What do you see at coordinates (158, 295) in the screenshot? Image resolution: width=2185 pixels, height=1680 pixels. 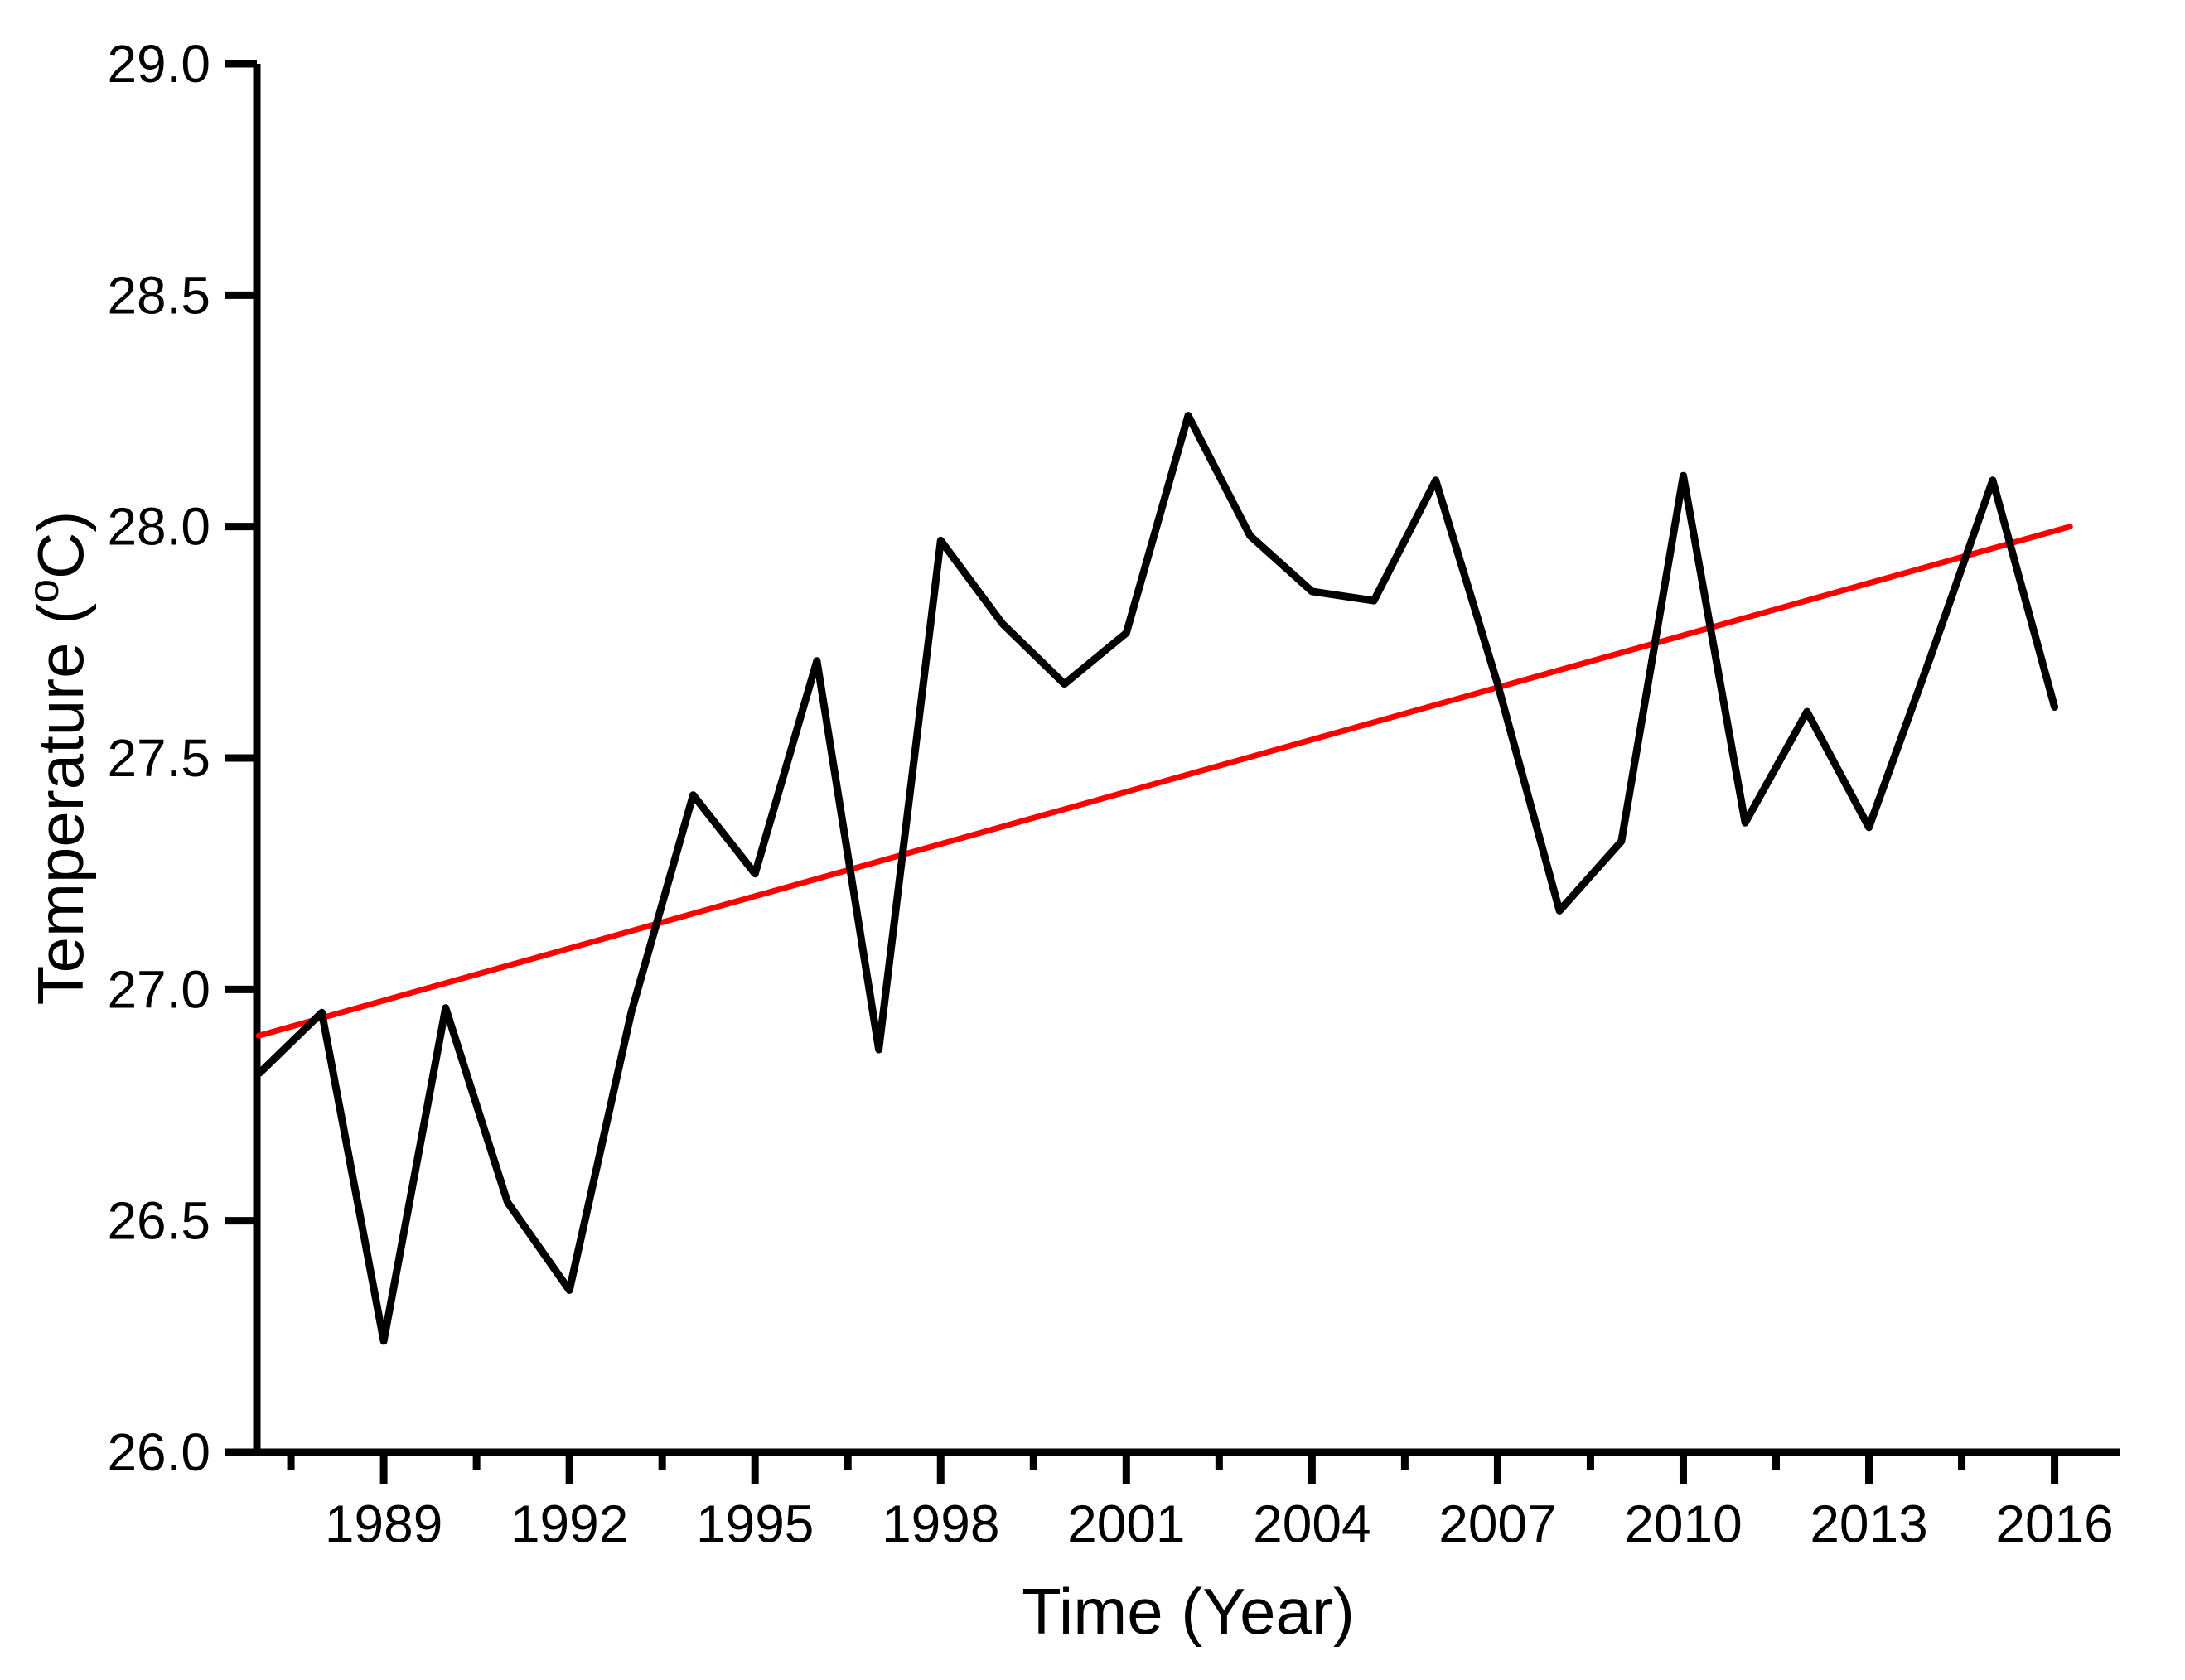 I see `y-tick-label: 28.5` at bounding box center [158, 295].